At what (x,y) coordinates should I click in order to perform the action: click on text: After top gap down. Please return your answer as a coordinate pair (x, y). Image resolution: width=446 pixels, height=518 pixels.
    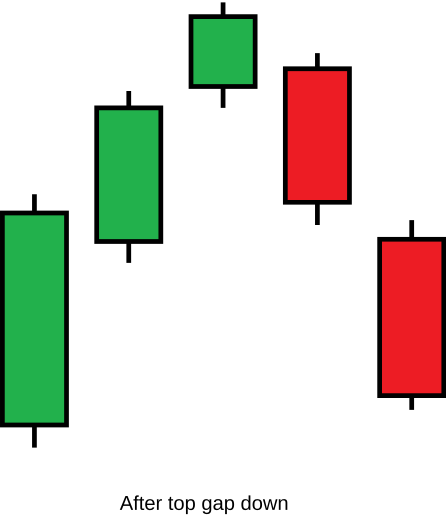
    Looking at the image, I should click on (204, 504).